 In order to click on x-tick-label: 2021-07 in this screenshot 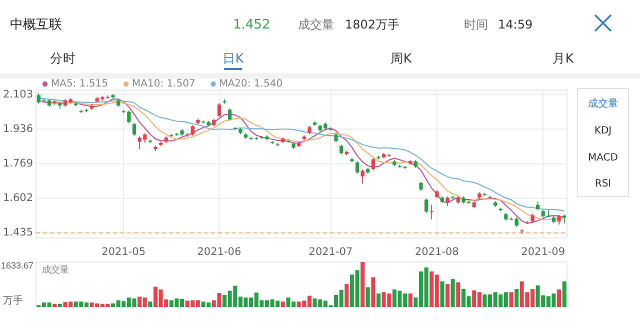, I will do `click(330, 252)`.